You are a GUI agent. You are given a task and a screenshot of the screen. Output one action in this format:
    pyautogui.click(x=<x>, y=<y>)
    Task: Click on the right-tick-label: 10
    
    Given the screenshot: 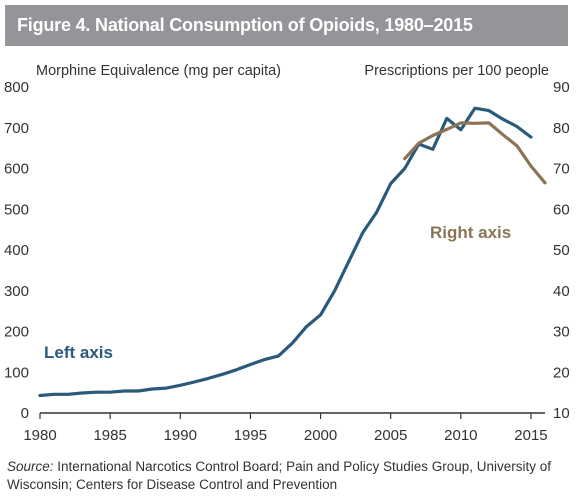 What is the action you would take?
    pyautogui.click(x=561, y=413)
    